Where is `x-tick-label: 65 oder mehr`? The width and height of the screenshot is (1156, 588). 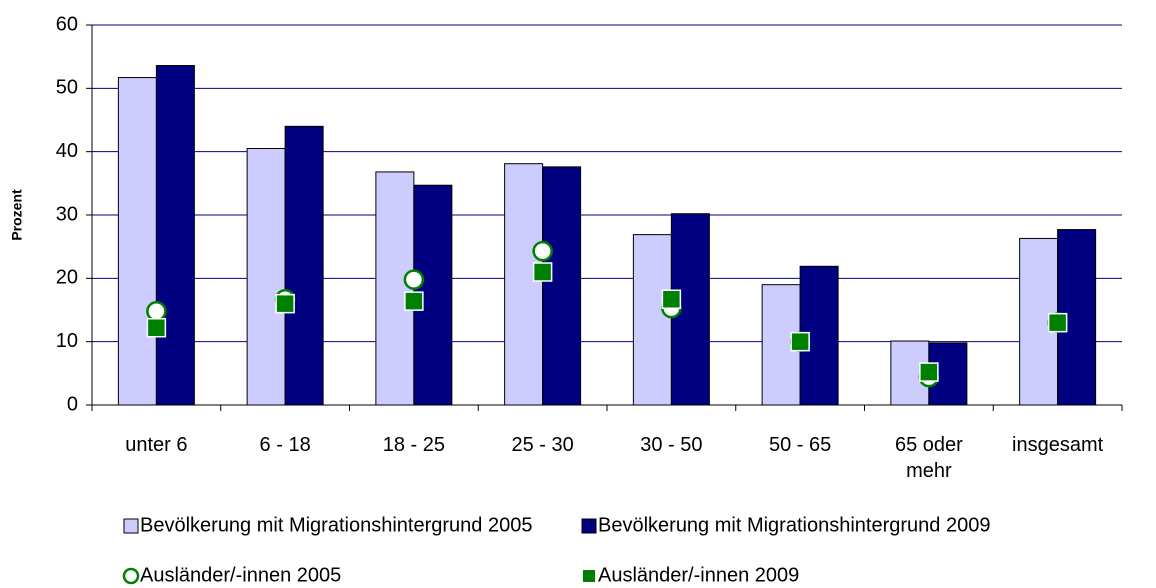
x-tick-label: 65 oder mehr is located at coordinates (928, 458).